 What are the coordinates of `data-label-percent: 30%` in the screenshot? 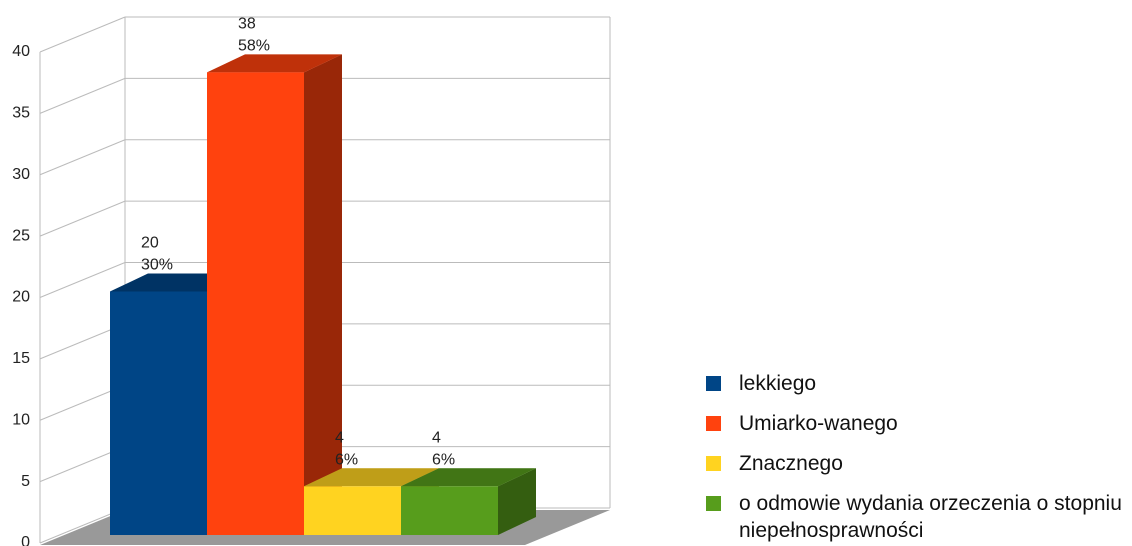 It's located at (157, 265).